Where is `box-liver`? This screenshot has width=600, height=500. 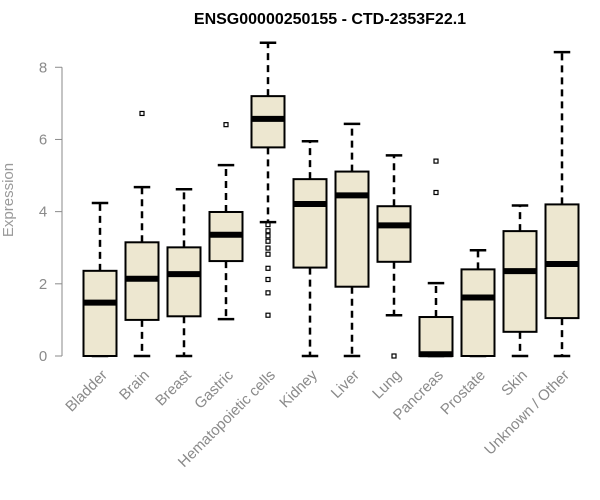
box-liver is located at coordinates (352, 240).